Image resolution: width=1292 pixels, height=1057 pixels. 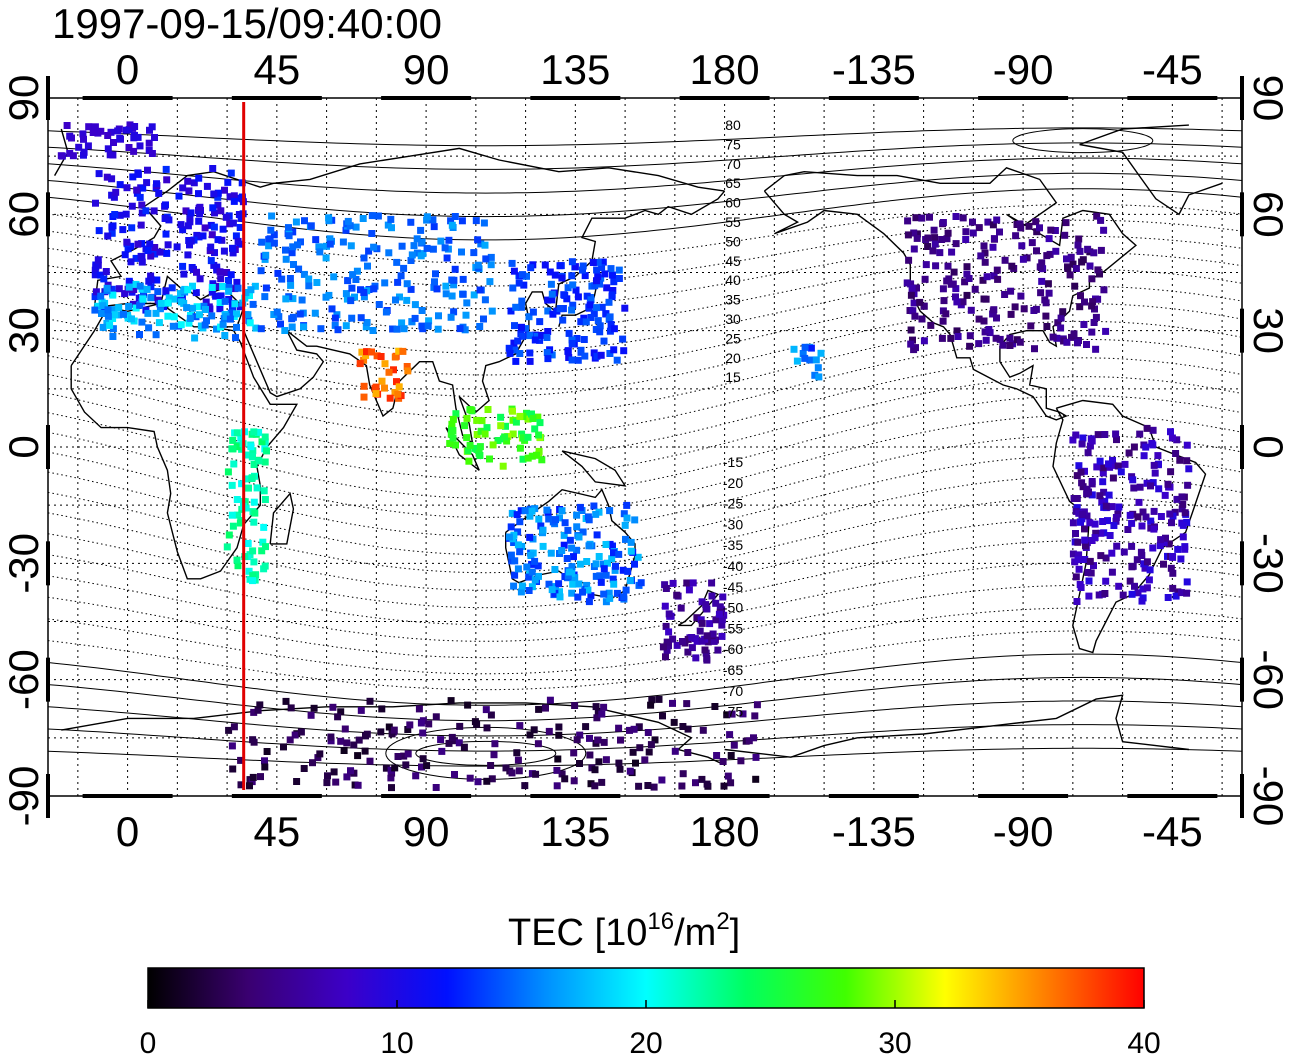 What do you see at coordinates (733, 164) in the screenshot?
I see `contour-label: 70` at bounding box center [733, 164].